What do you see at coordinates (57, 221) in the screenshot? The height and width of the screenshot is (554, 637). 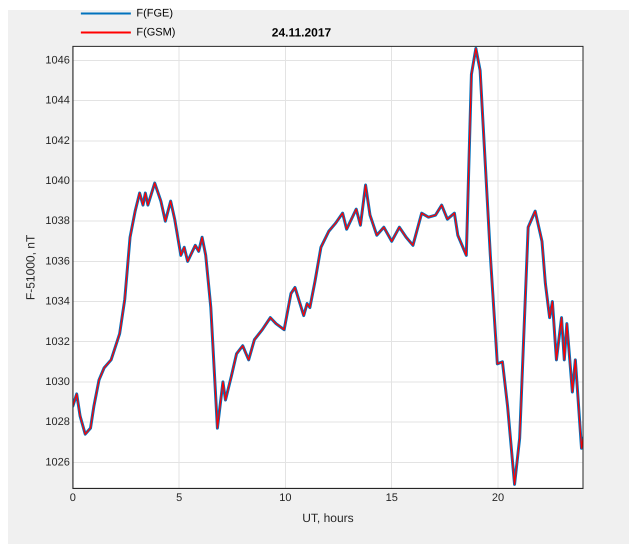 I see `y-tick-label: 1038` at bounding box center [57, 221].